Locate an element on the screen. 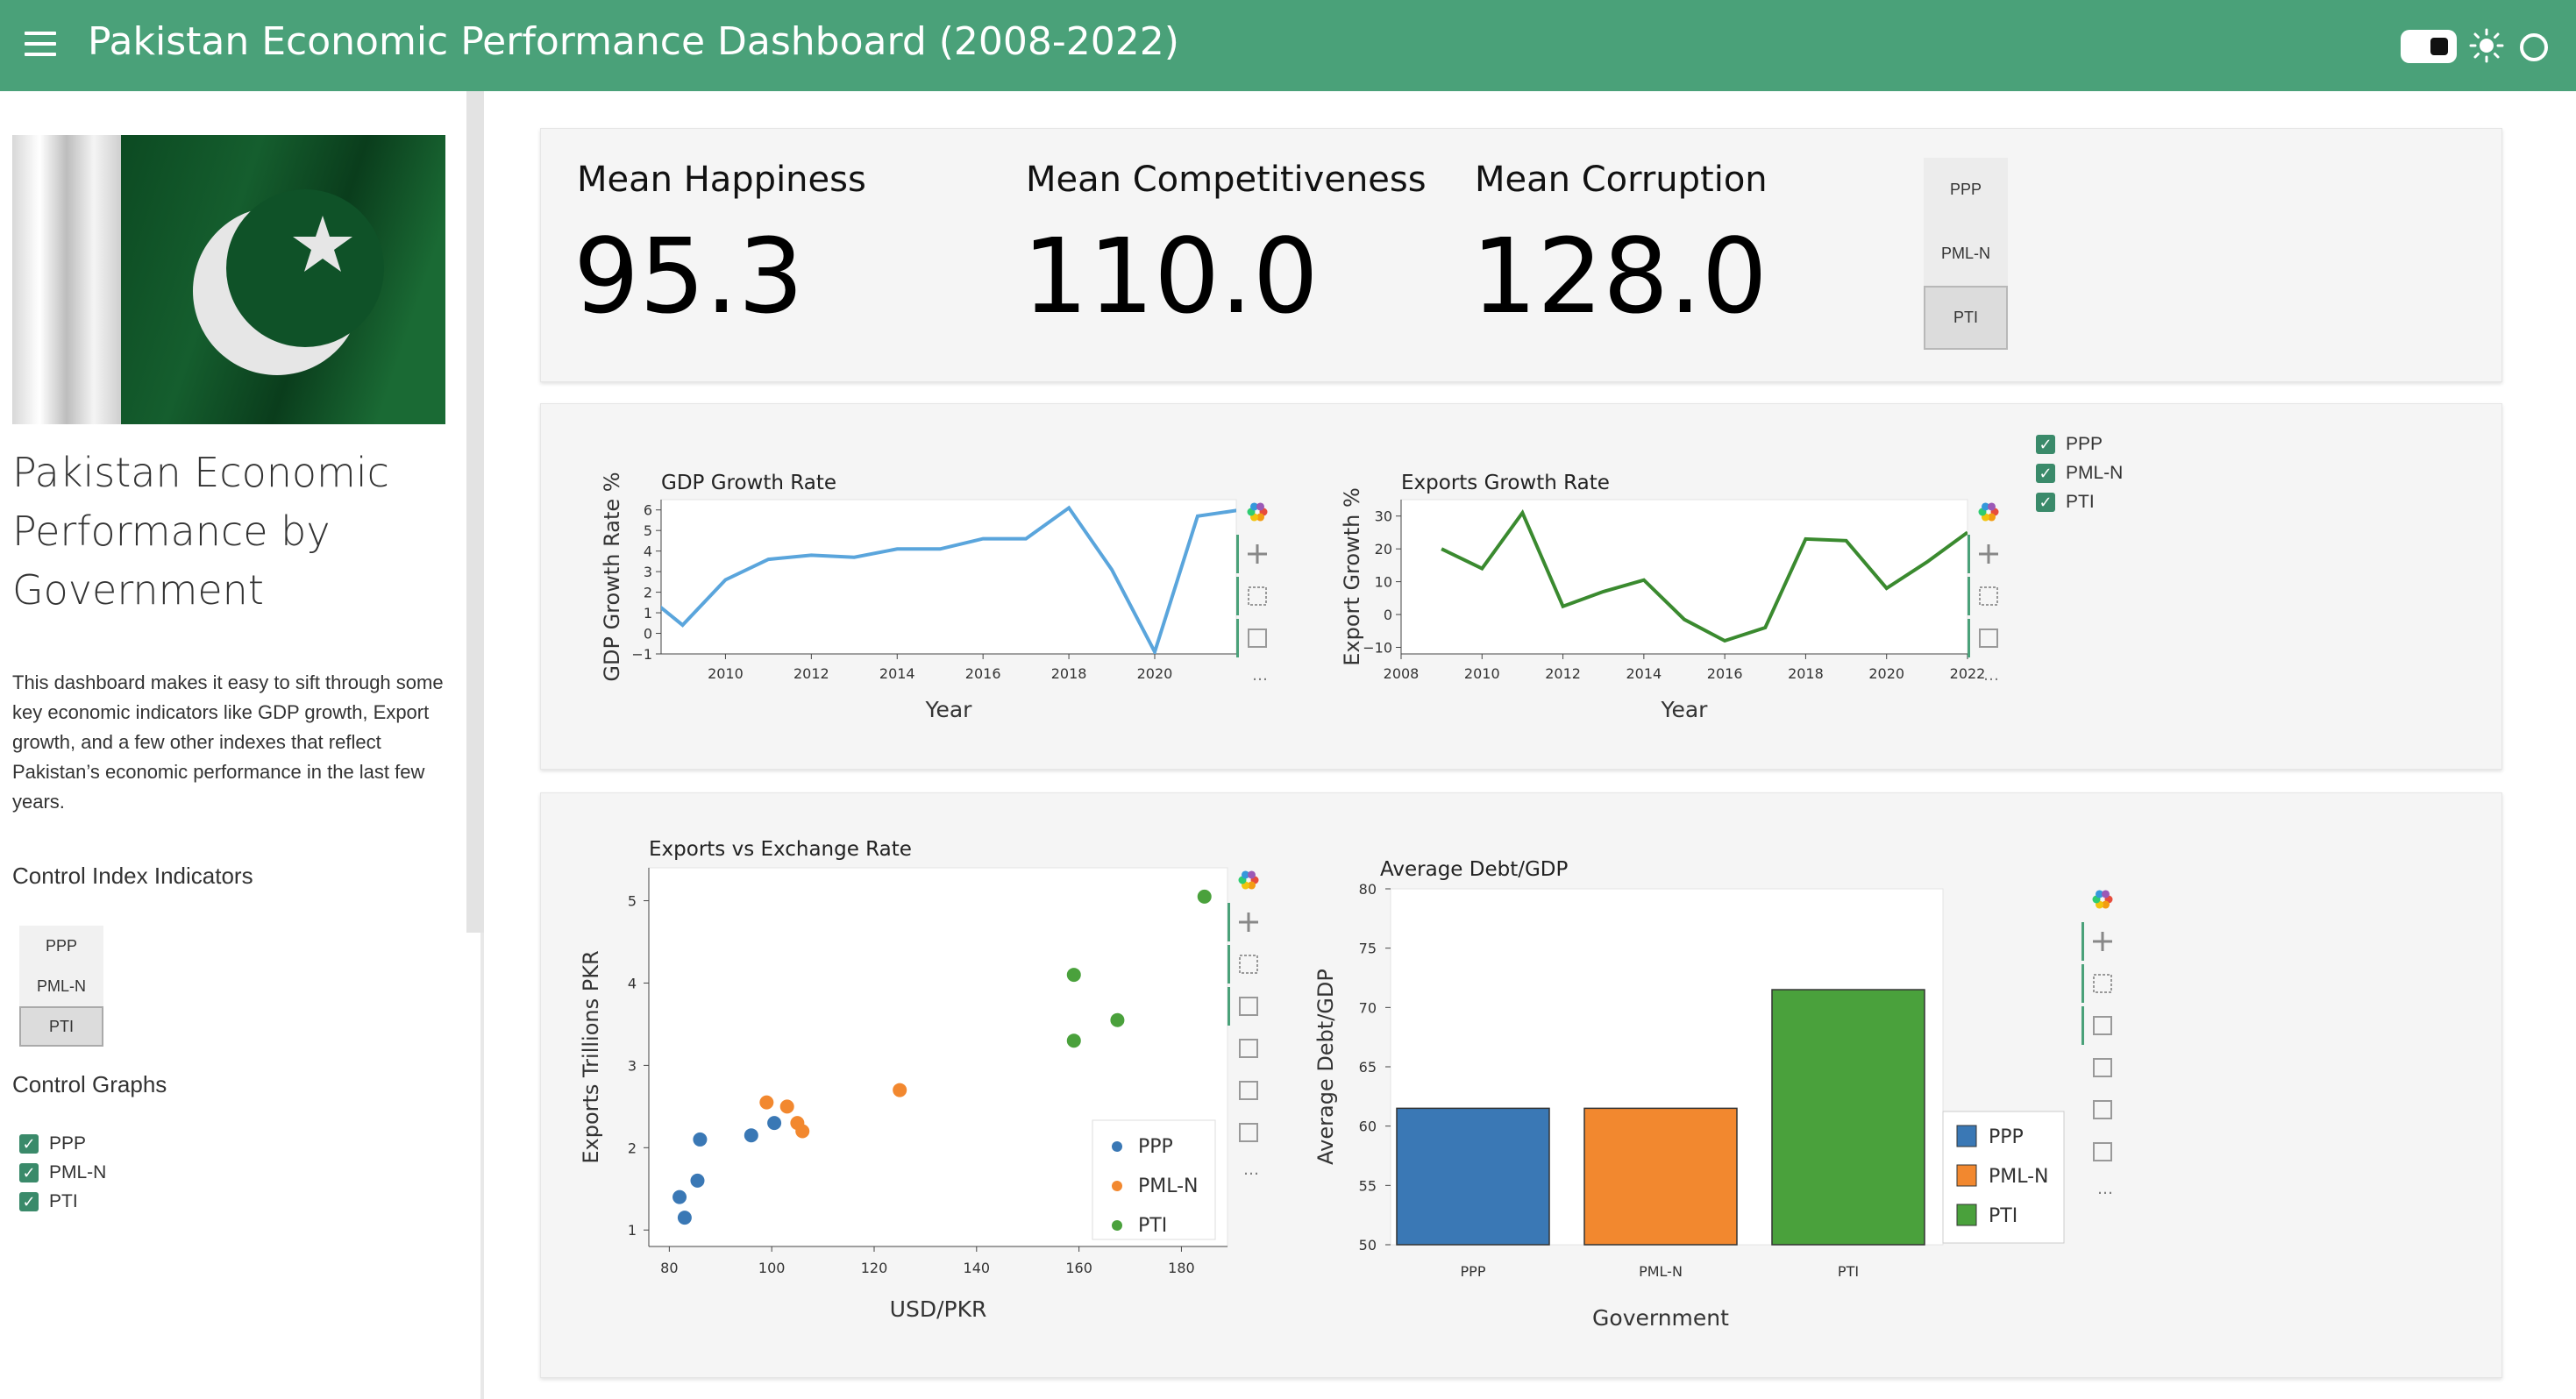  sidebar-scrollbar is located at coordinates (475, 512).